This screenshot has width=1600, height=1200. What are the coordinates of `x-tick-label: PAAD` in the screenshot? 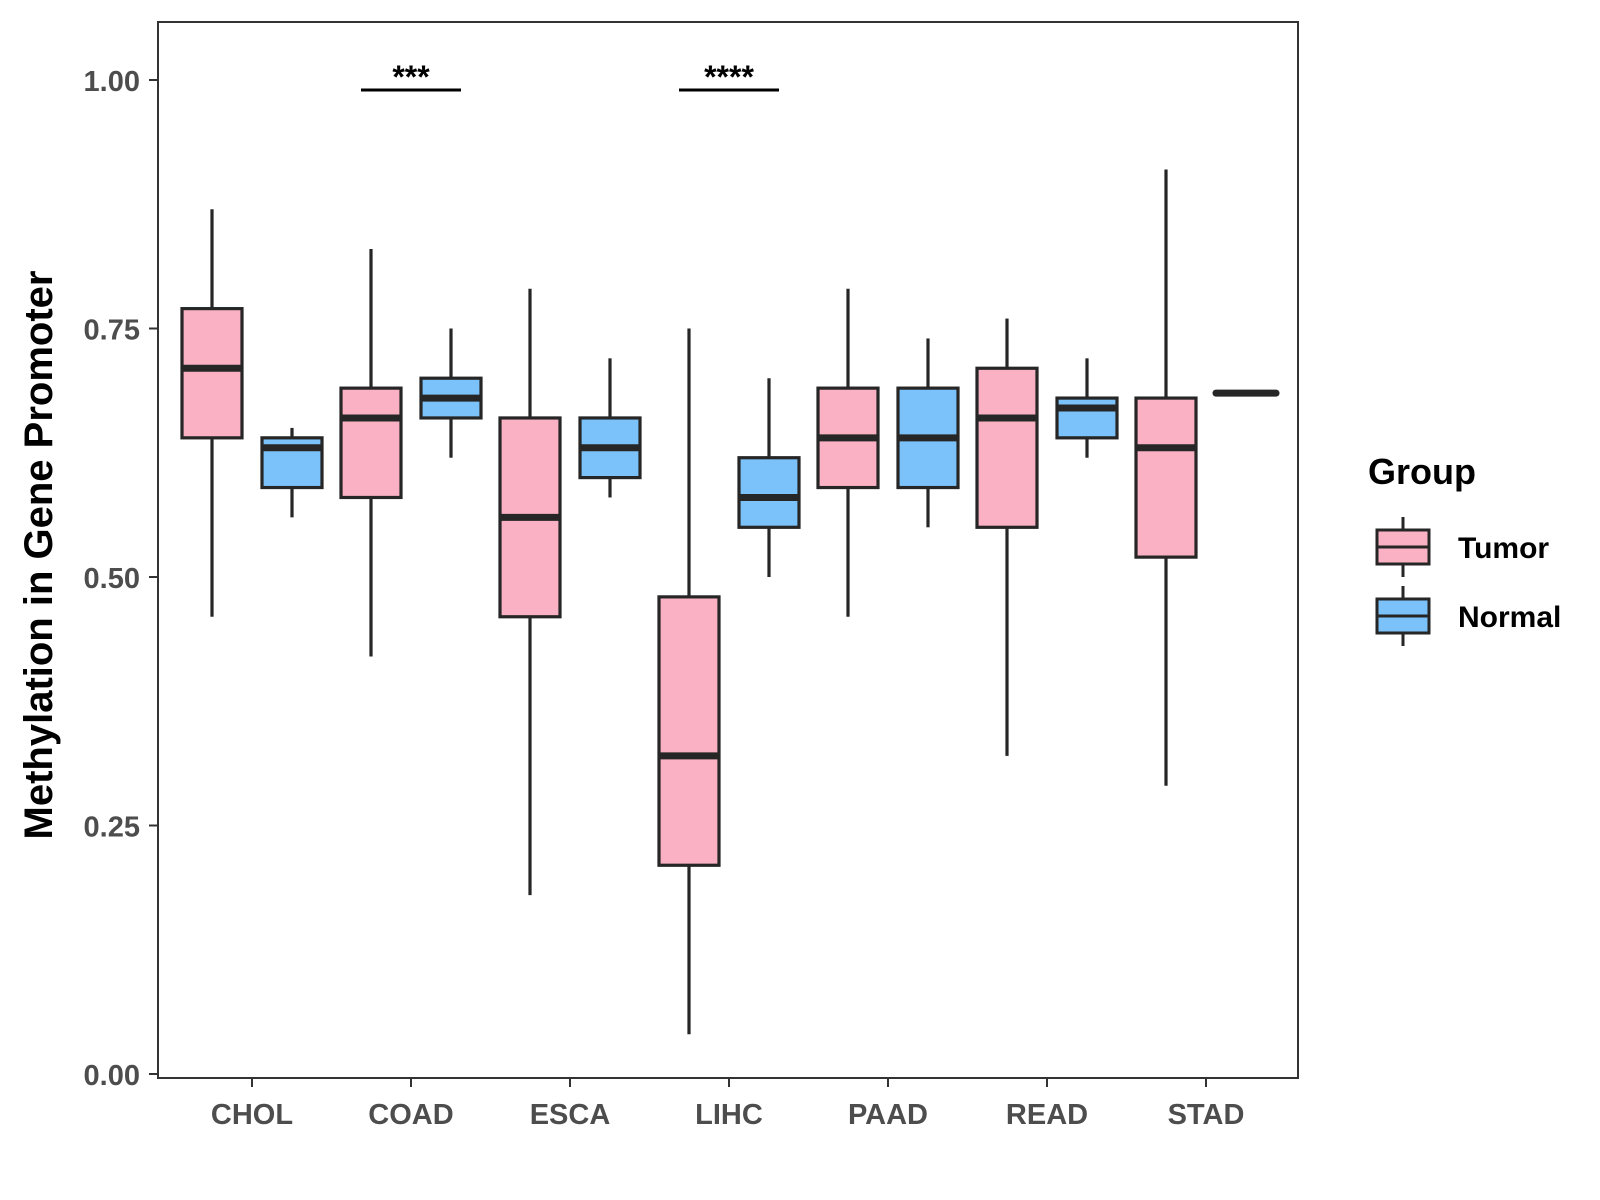 It's located at (888, 1115).